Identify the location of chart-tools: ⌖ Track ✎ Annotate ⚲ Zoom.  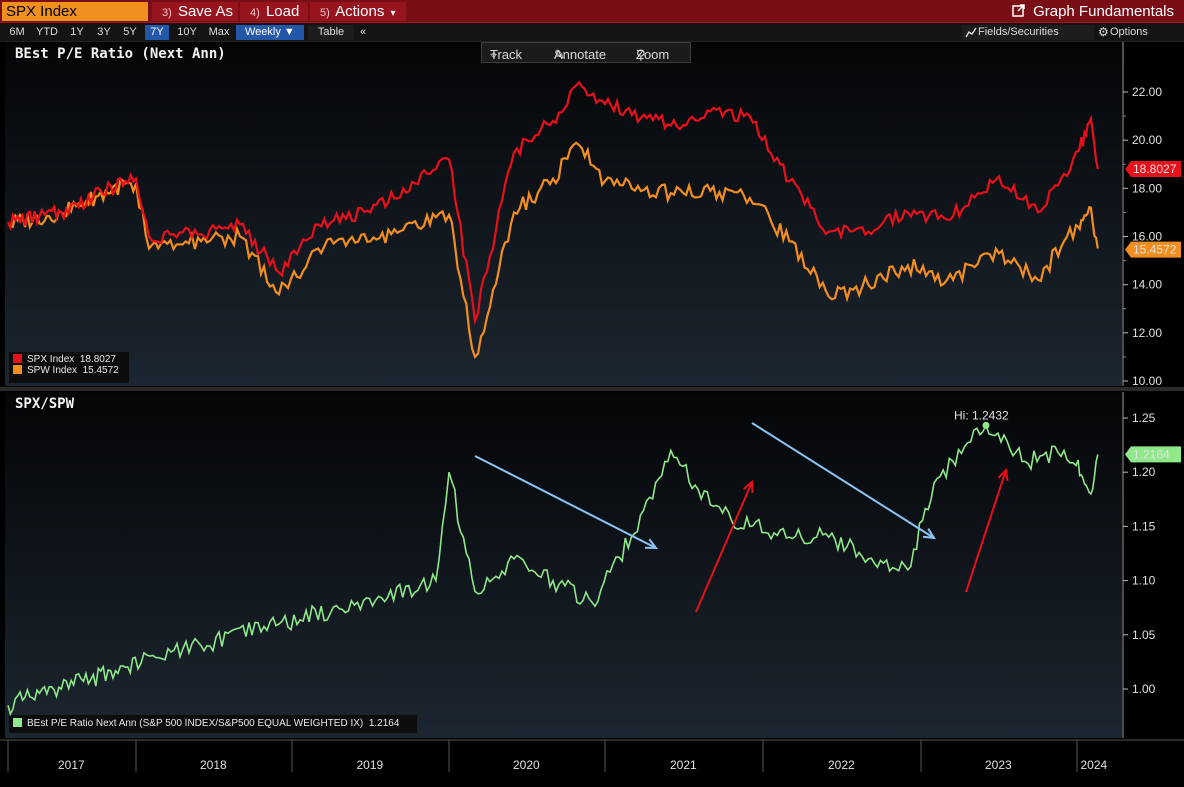
(586, 52).